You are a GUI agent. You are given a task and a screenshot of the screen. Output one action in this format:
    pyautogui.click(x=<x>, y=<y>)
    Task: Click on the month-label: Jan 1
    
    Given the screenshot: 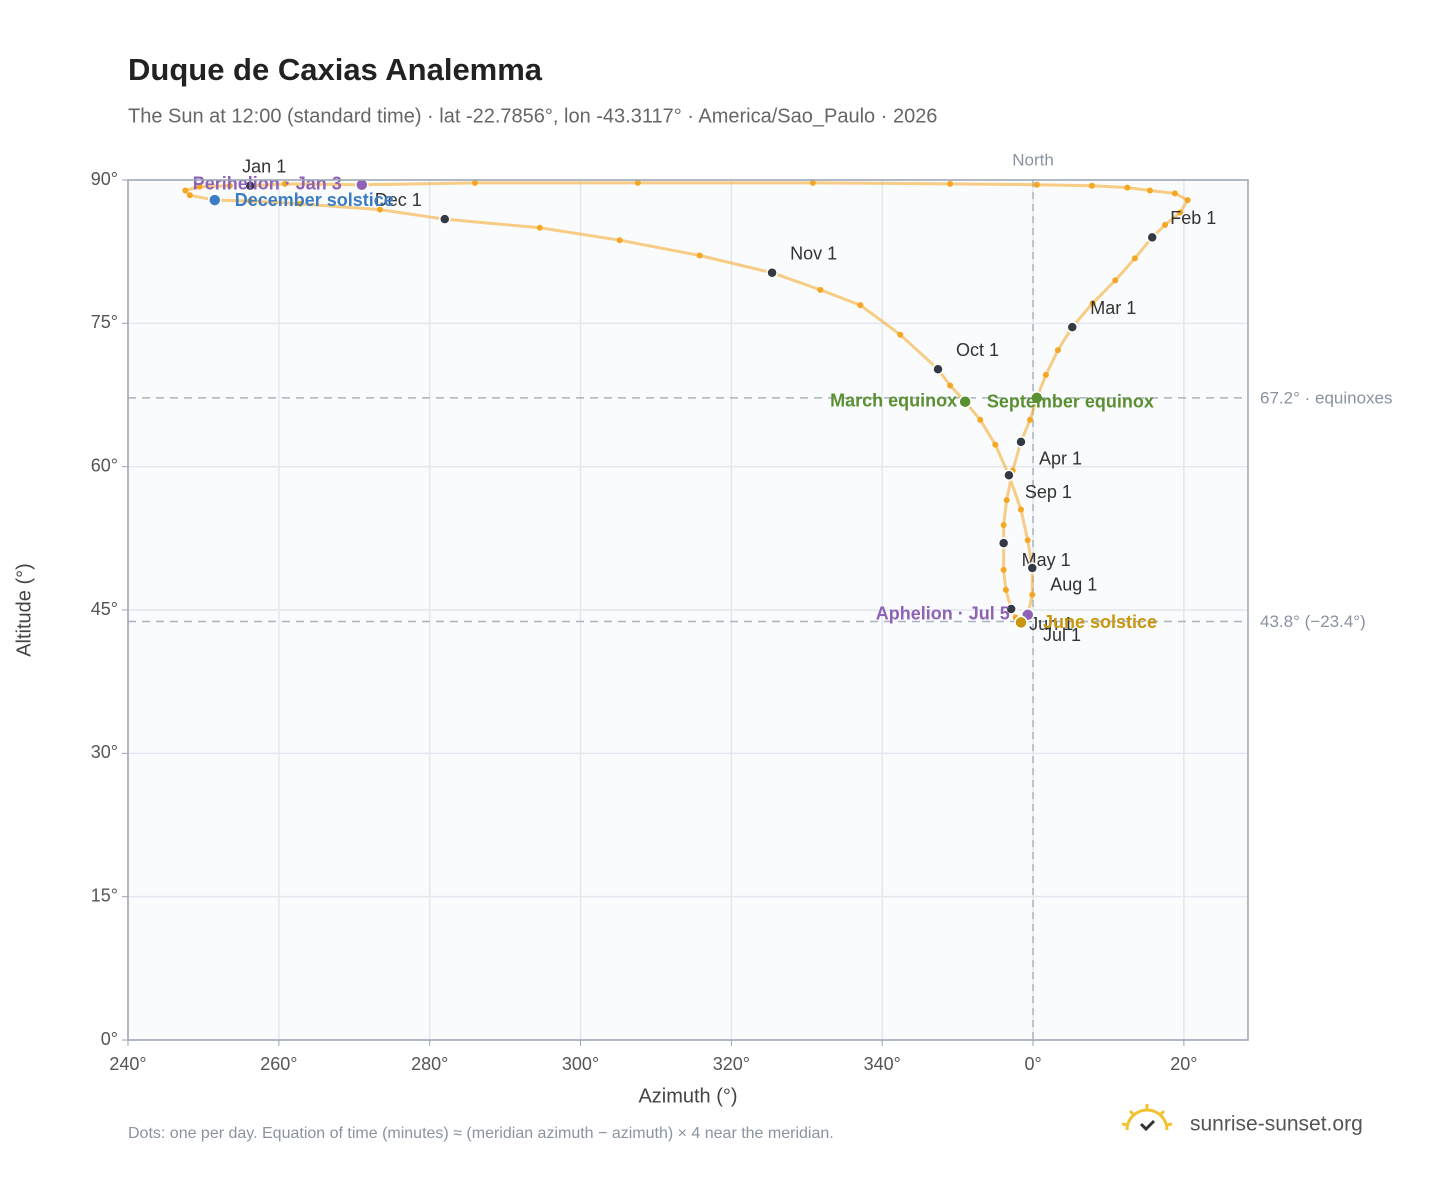 What is the action you would take?
    pyautogui.click(x=264, y=166)
    